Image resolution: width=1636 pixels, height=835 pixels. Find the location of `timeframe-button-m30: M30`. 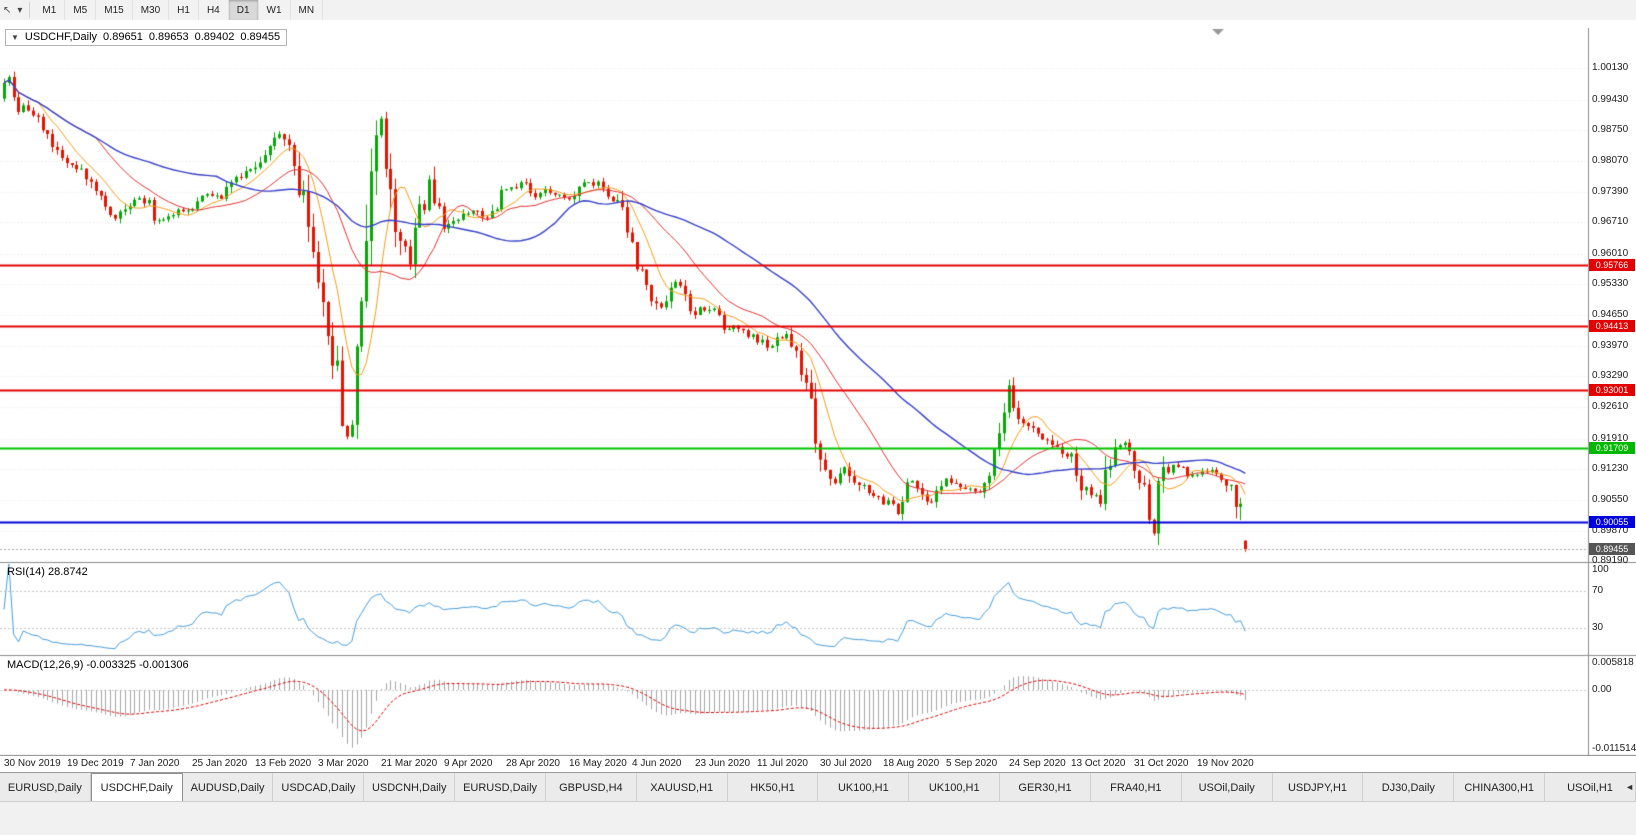

timeframe-button-m30: M30 is located at coordinates (151, 10).